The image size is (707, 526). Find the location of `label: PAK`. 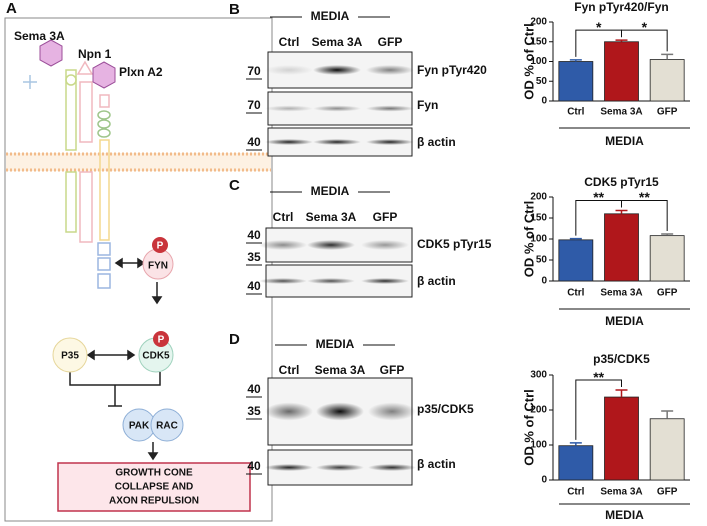

label: PAK is located at coordinates (139, 426).